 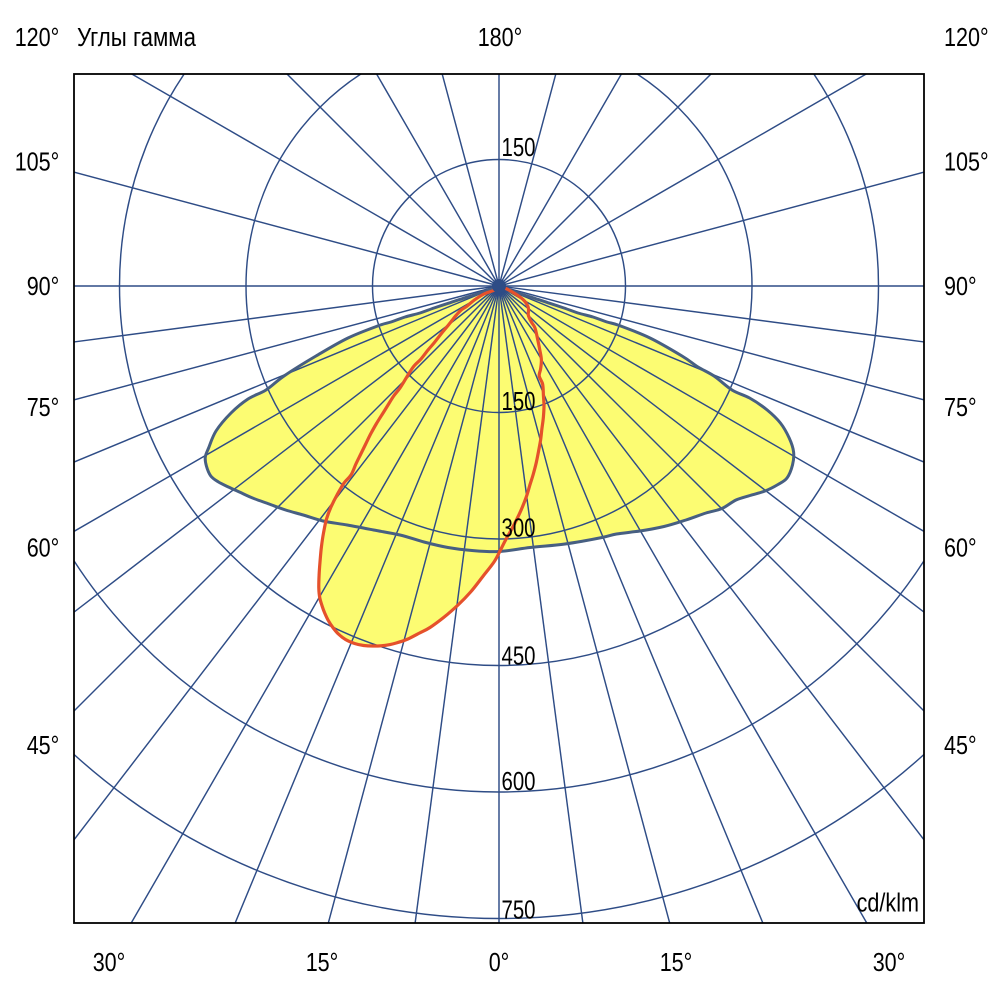 What do you see at coordinates (519, 657) in the screenshot?
I see `svg-text: 450` at bounding box center [519, 657].